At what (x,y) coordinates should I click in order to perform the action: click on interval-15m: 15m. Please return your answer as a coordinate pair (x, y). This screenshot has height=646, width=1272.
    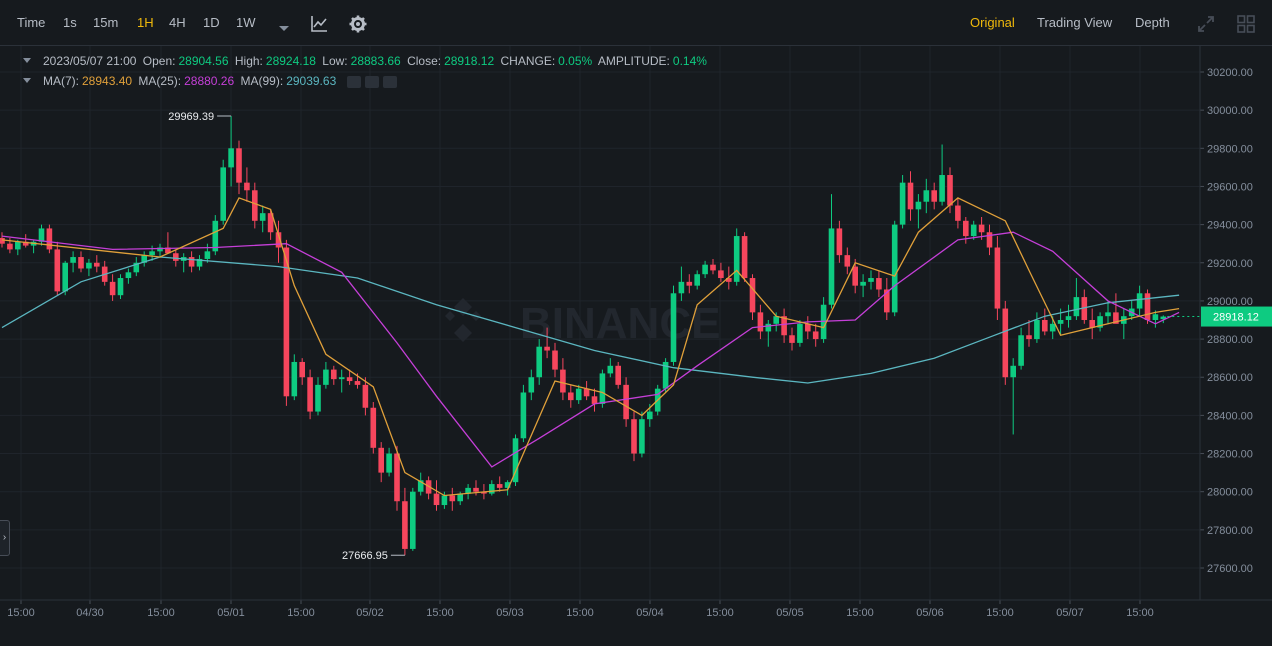
    Looking at the image, I should click on (106, 22).